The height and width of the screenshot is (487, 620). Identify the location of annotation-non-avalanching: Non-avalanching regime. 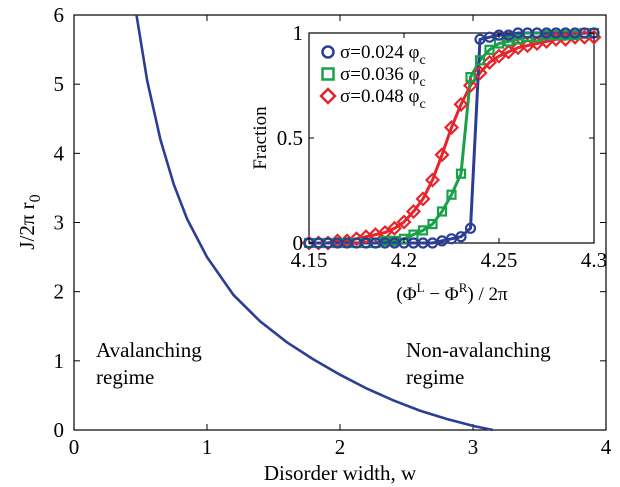
(478, 363).